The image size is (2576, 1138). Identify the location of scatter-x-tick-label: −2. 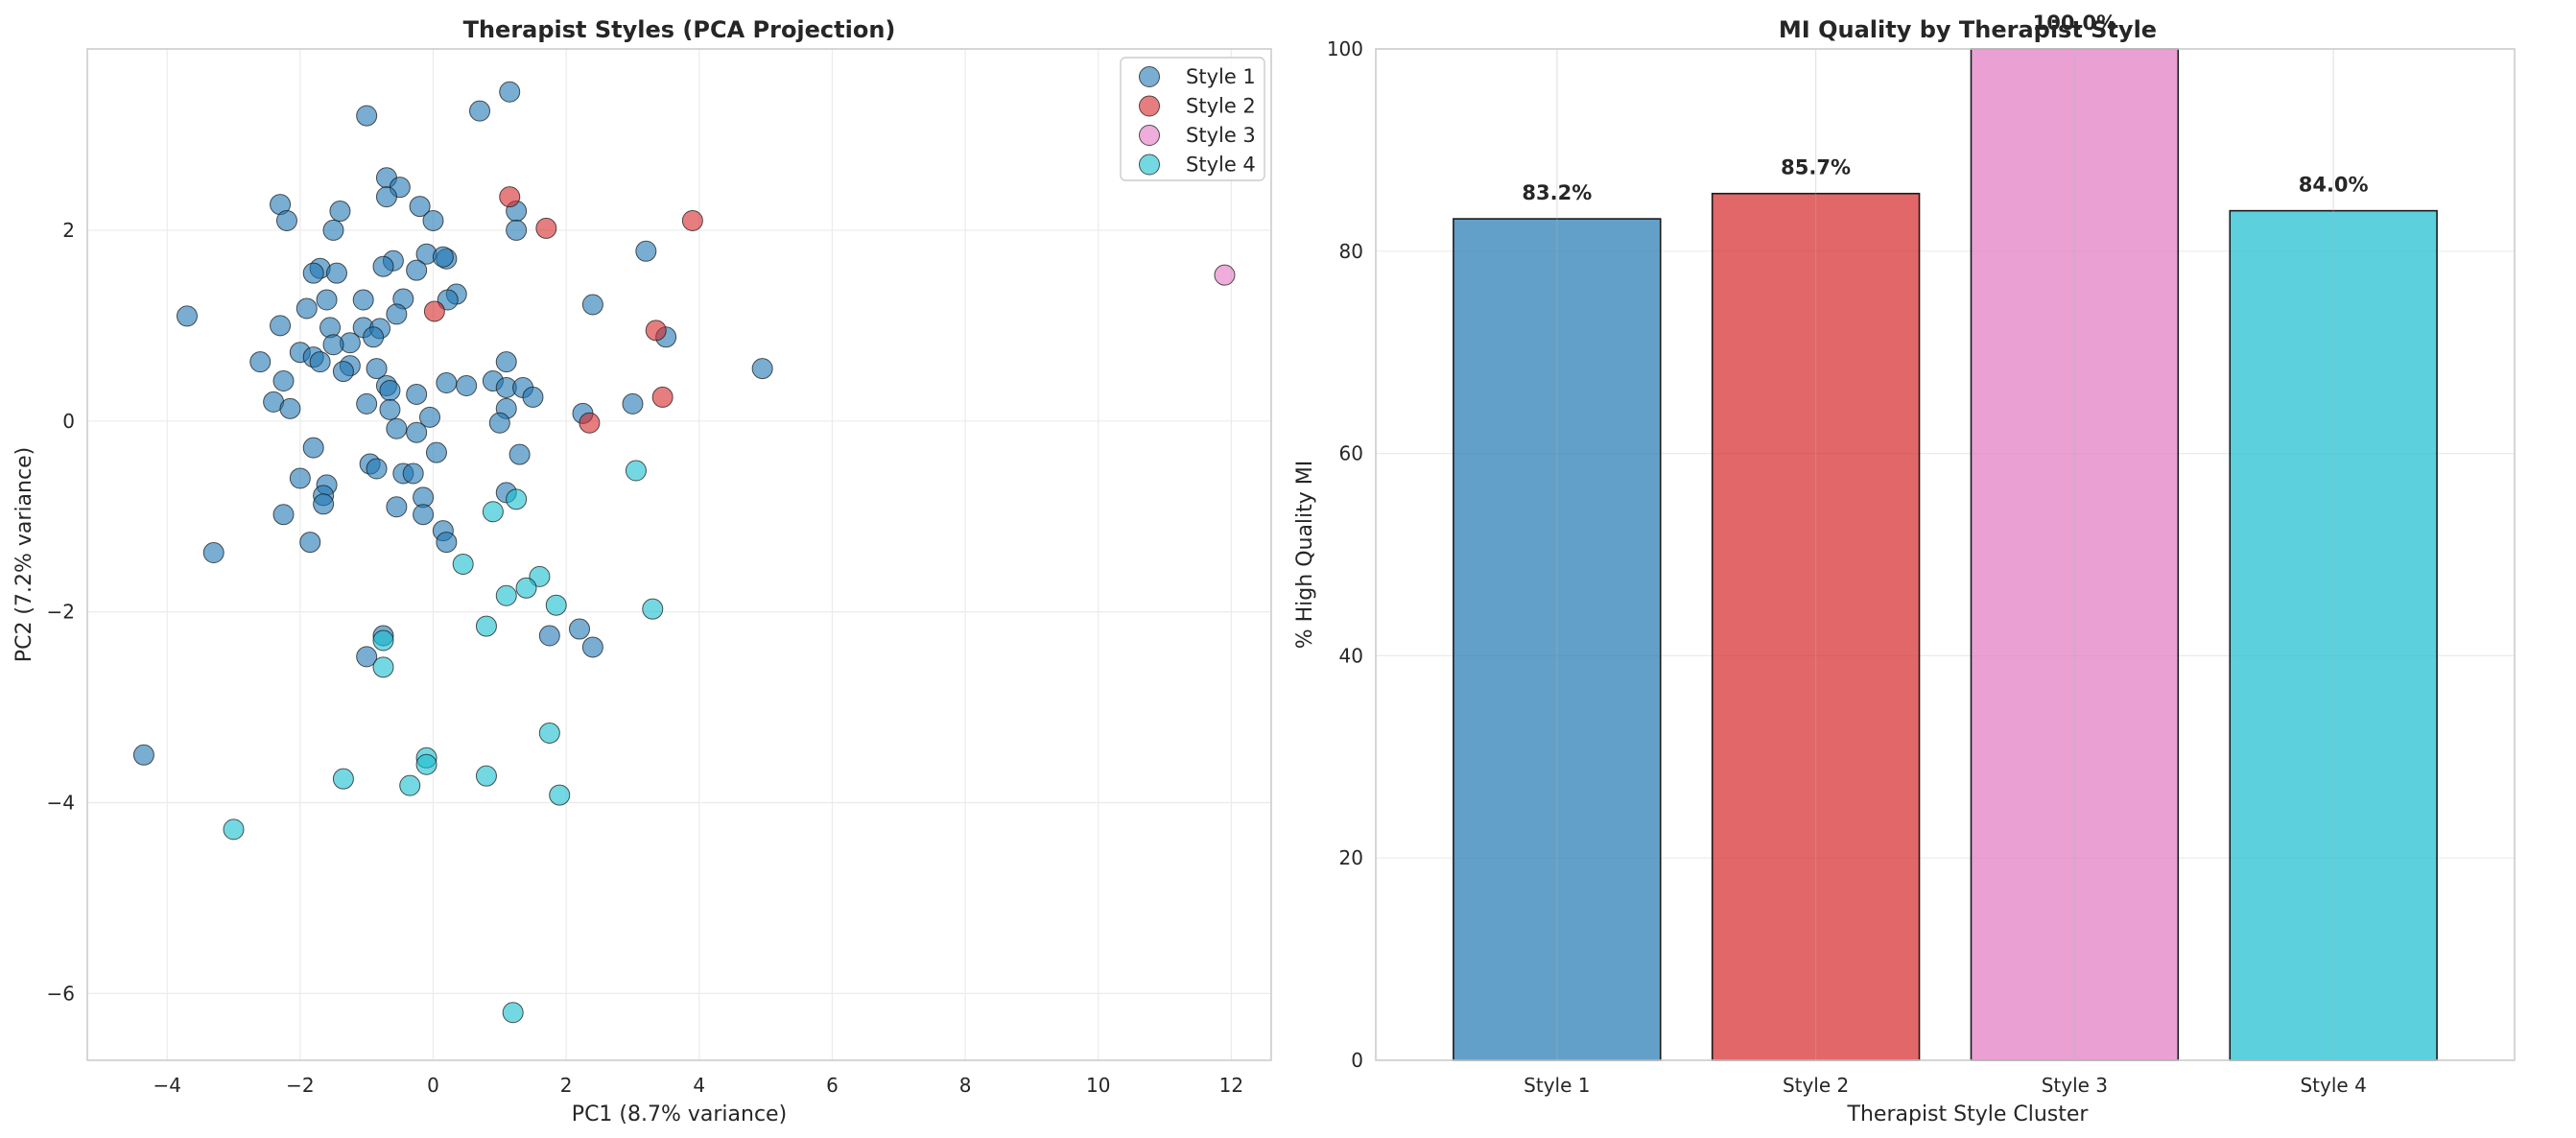
(300, 1085).